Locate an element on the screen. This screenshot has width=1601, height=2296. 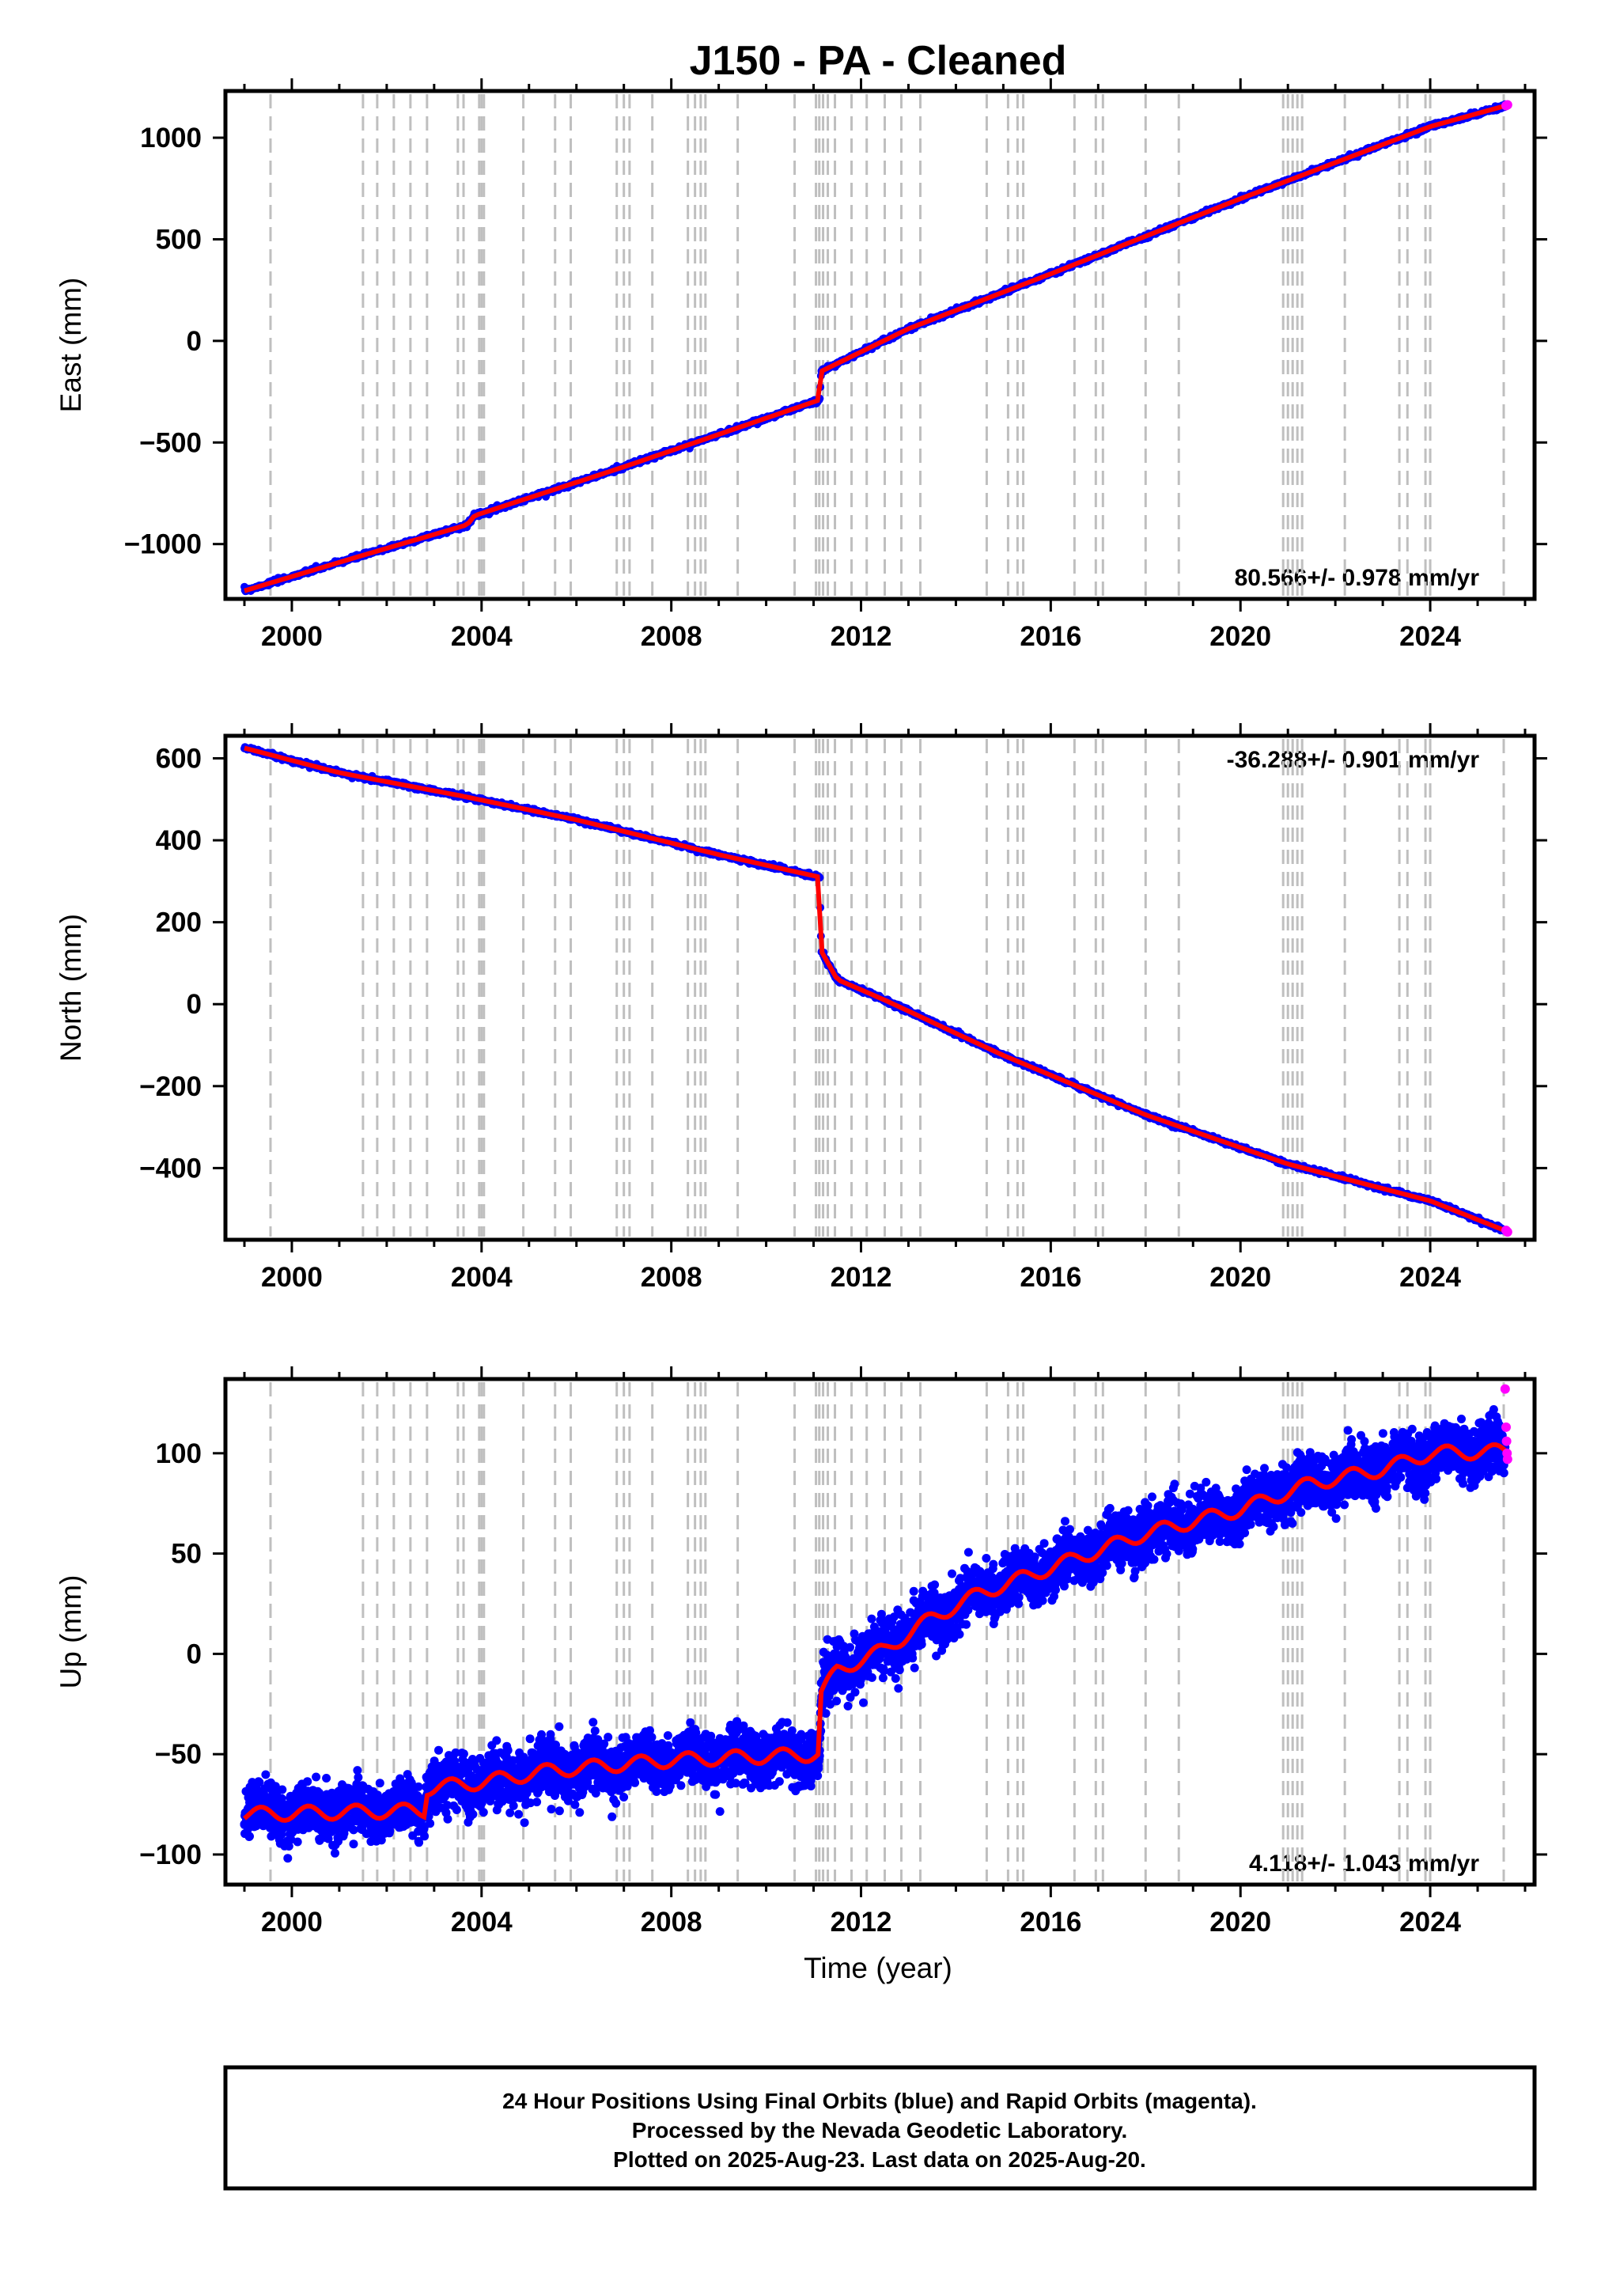
north-y-tick-label-5: 600 is located at coordinates (179, 758).